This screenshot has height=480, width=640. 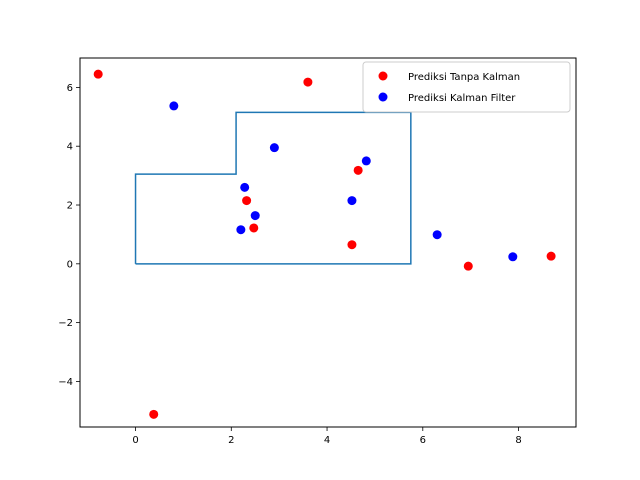 I want to click on y-tick-label: 4, so click(x=70, y=147).